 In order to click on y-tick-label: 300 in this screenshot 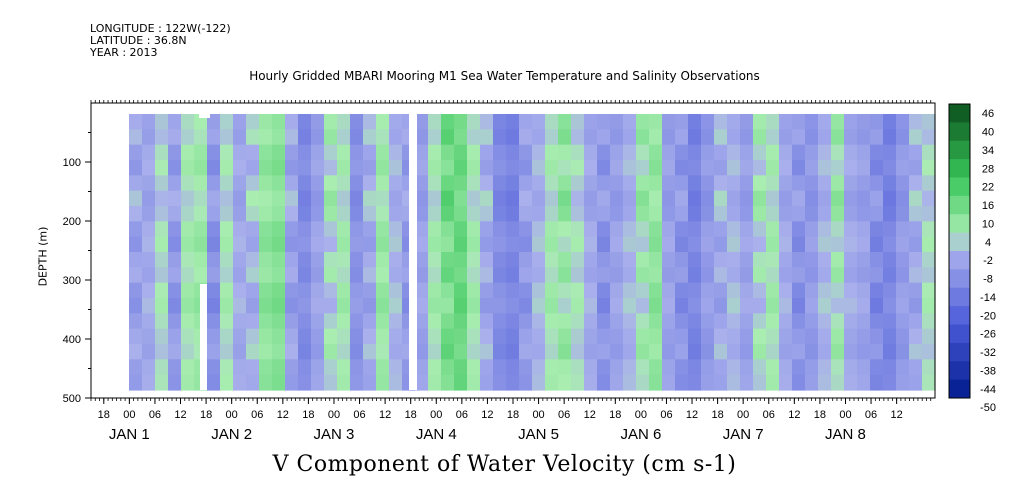, I will do `click(72, 281)`.